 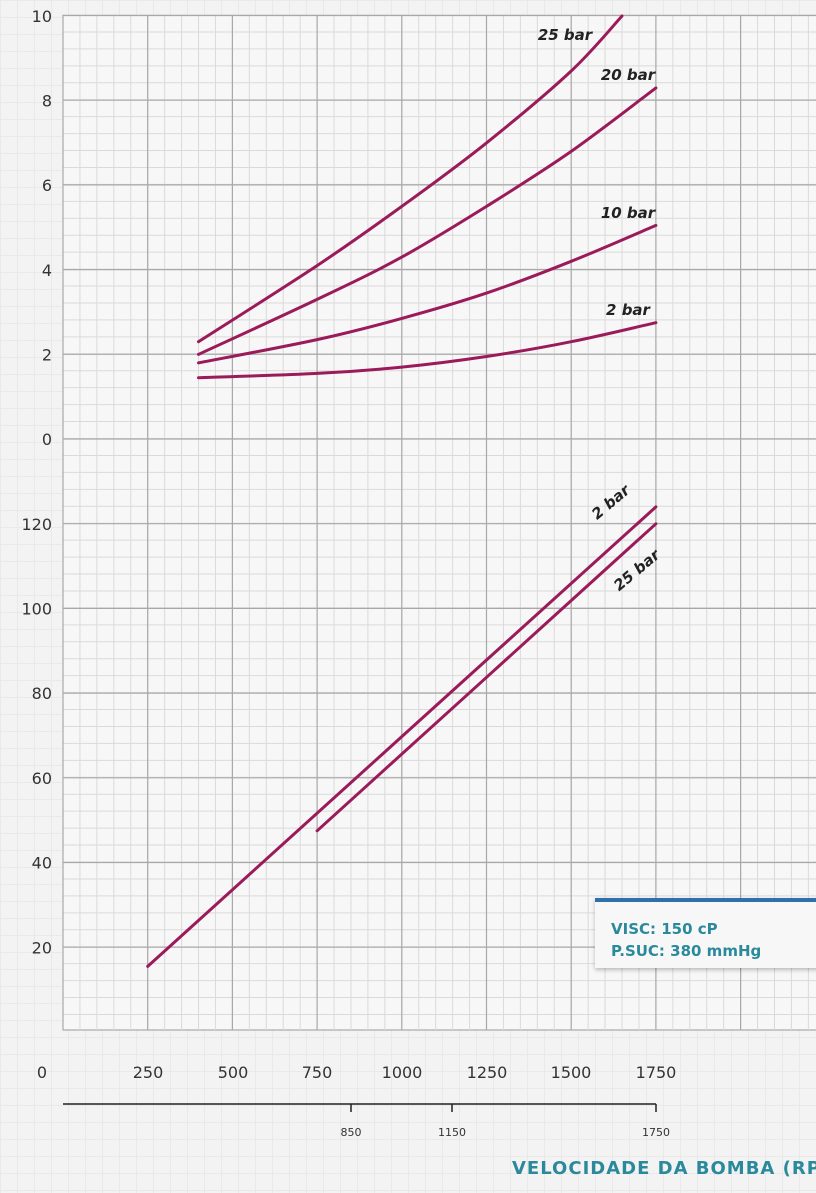 What do you see at coordinates (656, 1072) in the screenshot?
I see `x-tick: 1750` at bounding box center [656, 1072].